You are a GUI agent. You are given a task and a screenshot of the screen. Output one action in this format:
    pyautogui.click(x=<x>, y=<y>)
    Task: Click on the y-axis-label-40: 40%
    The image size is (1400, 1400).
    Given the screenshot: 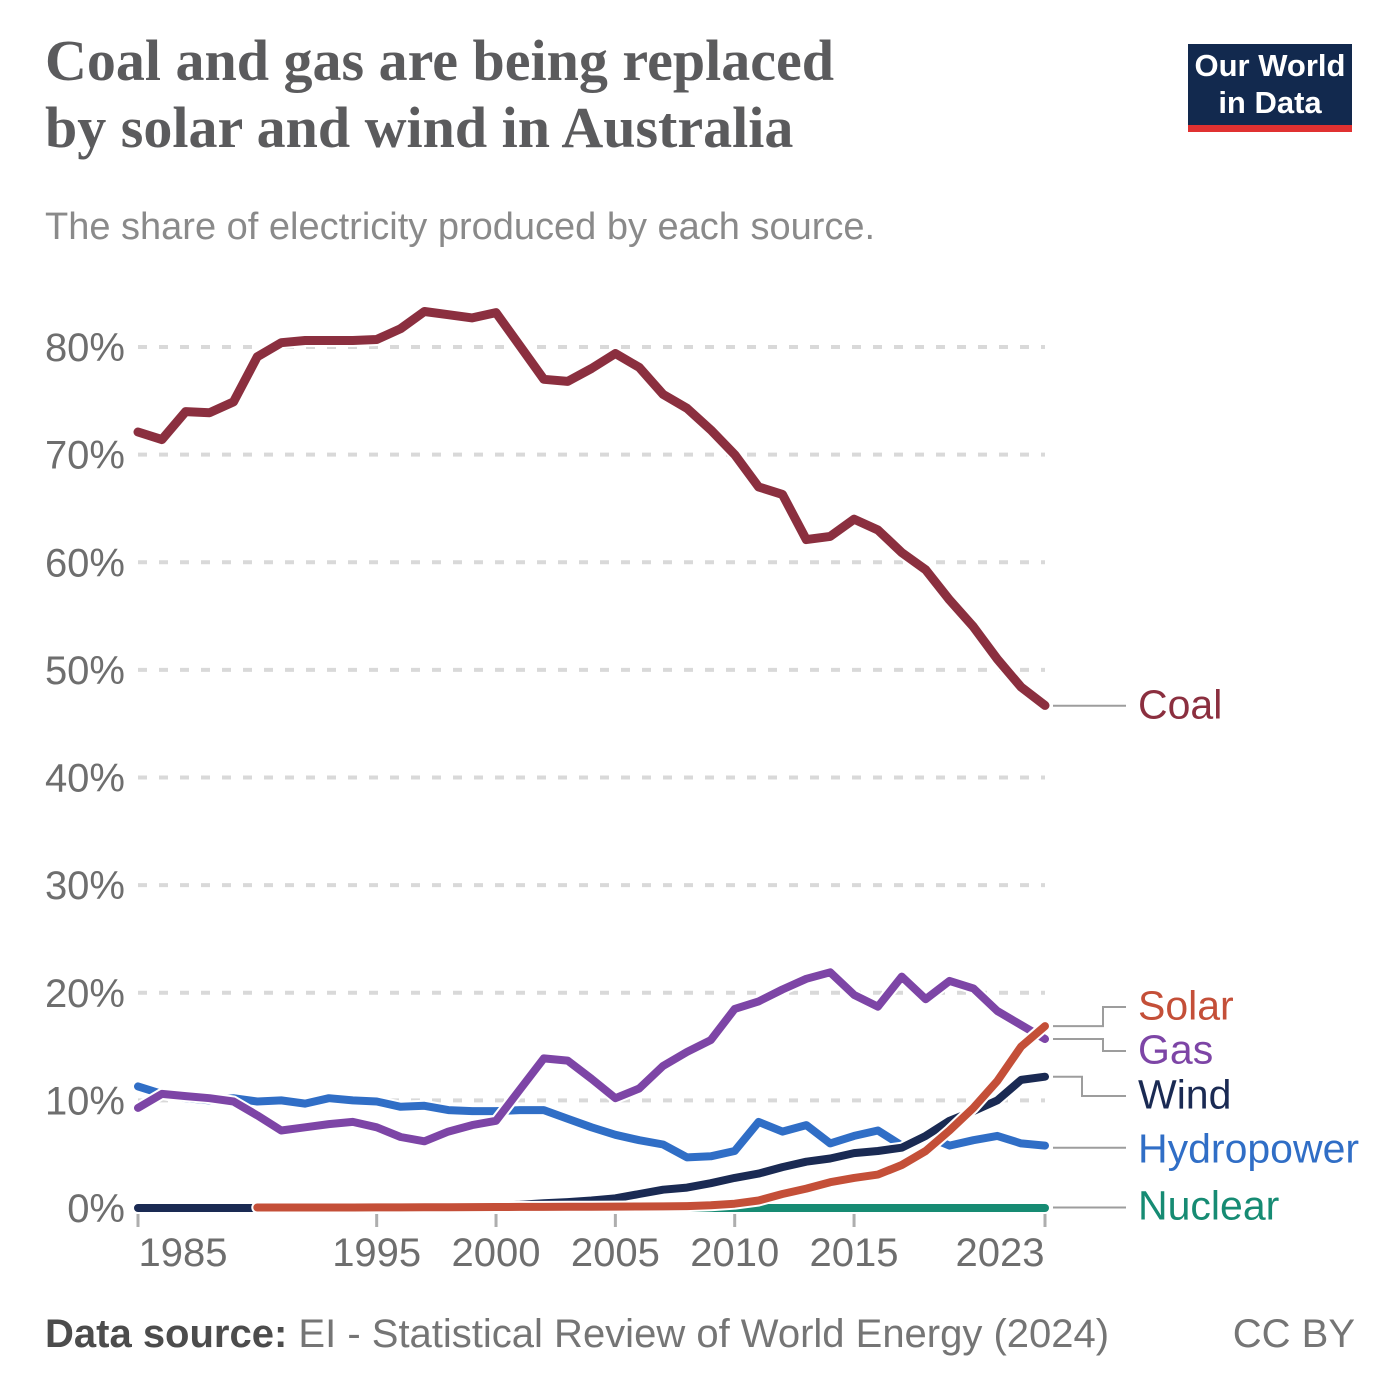 What is the action you would take?
    pyautogui.click(x=85, y=779)
    